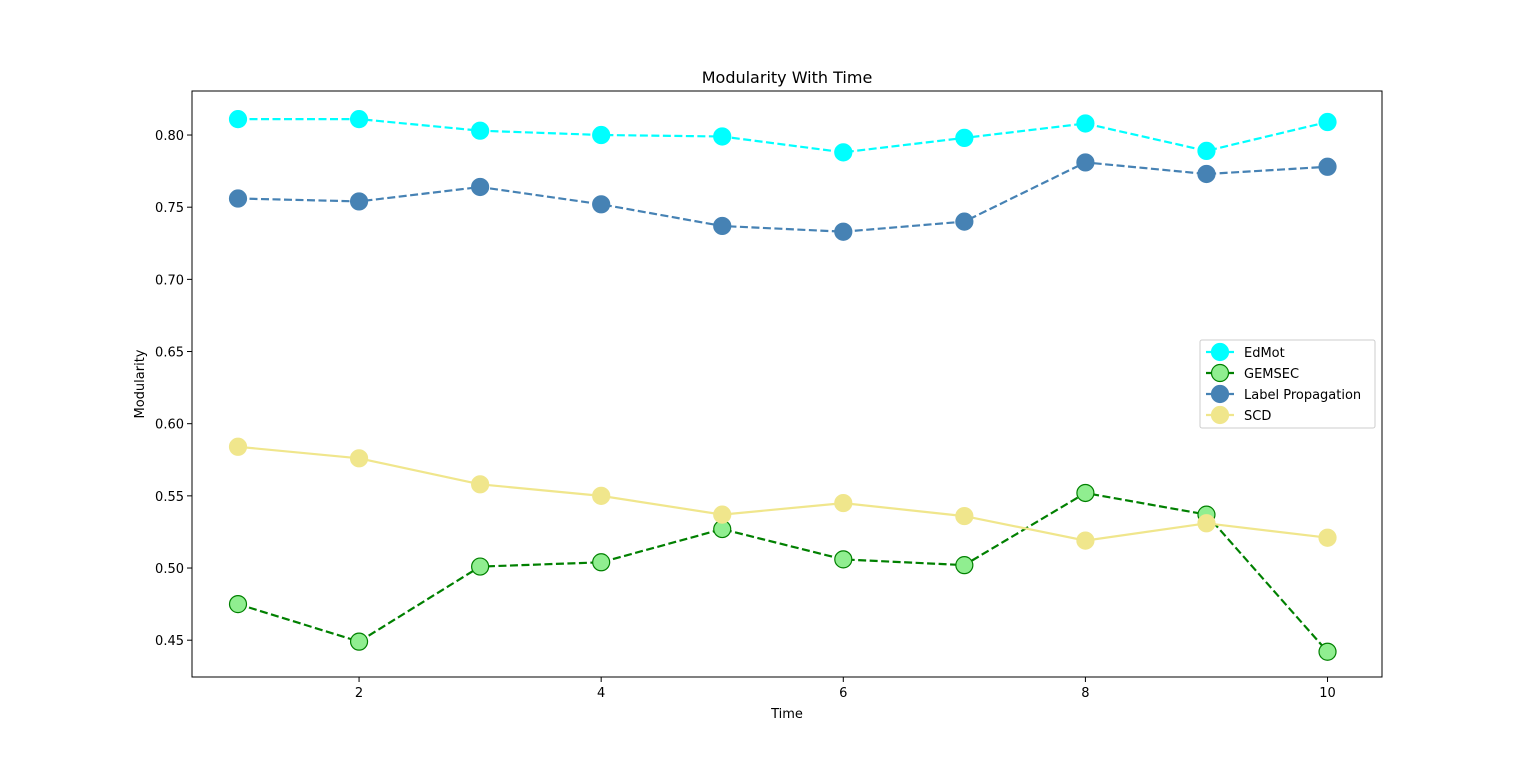 This screenshot has width=1536, height=761. What do you see at coordinates (1271, 374) in the screenshot?
I see `legend-label: GEMSEC` at bounding box center [1271, 374].